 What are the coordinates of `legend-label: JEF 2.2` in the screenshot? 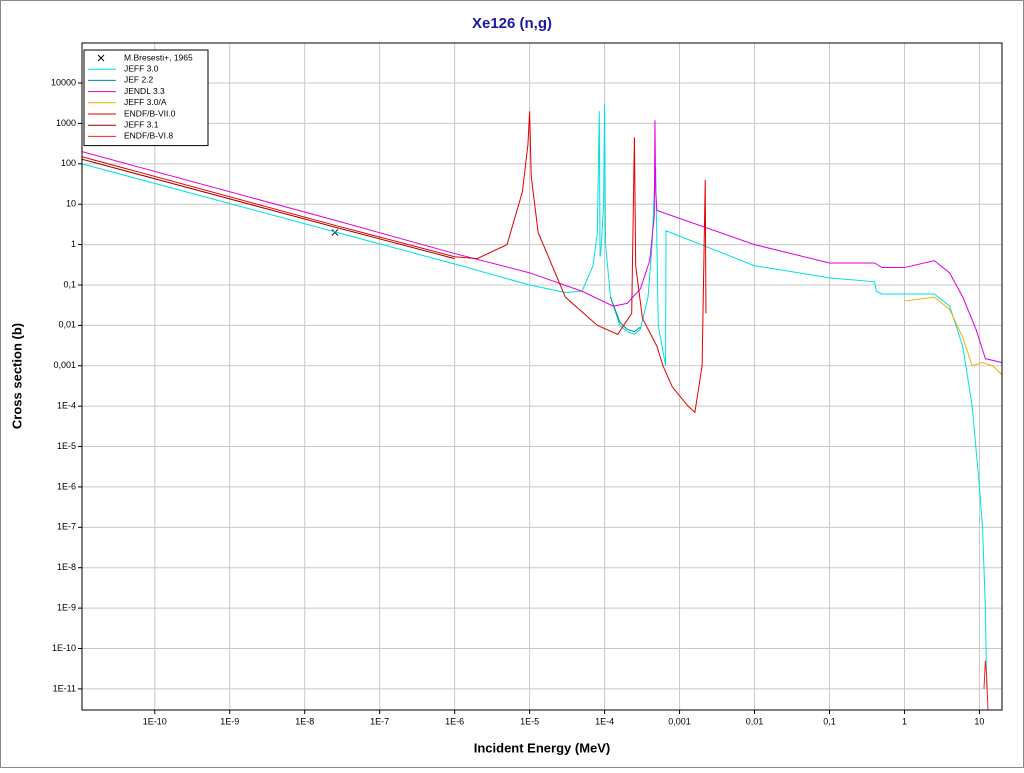 It's located at (139, 80).